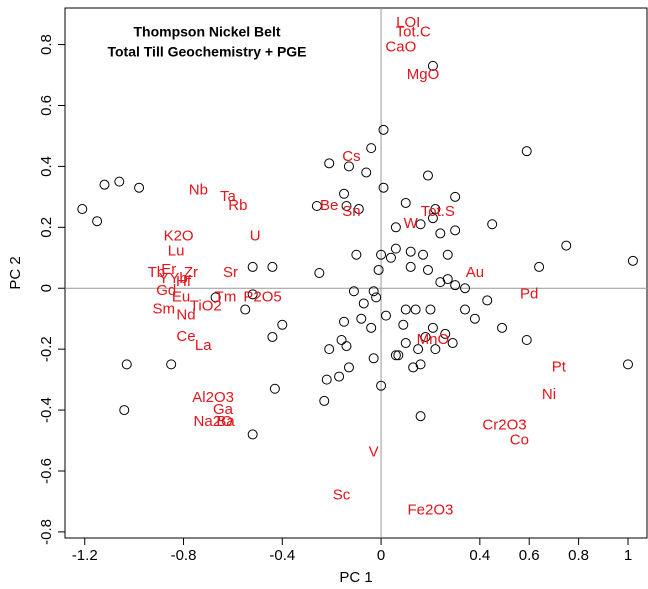 The width and height of the screenshot is (648, 589). What do you see at coordinates (351, 156) in the screenshot?
I see `loading-label: Cs` at bounding box center [351, 156].